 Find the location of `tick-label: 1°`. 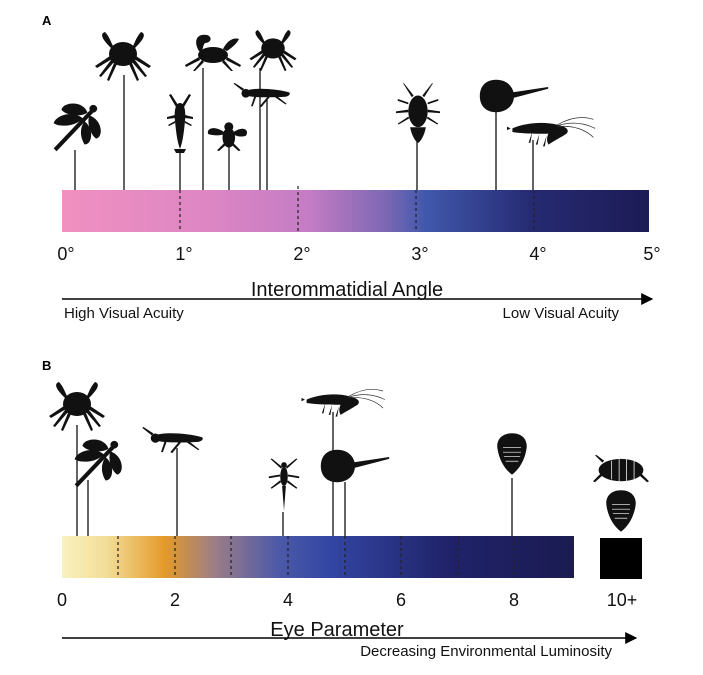

tick-label: 1° is located at coordinates (183, 254).